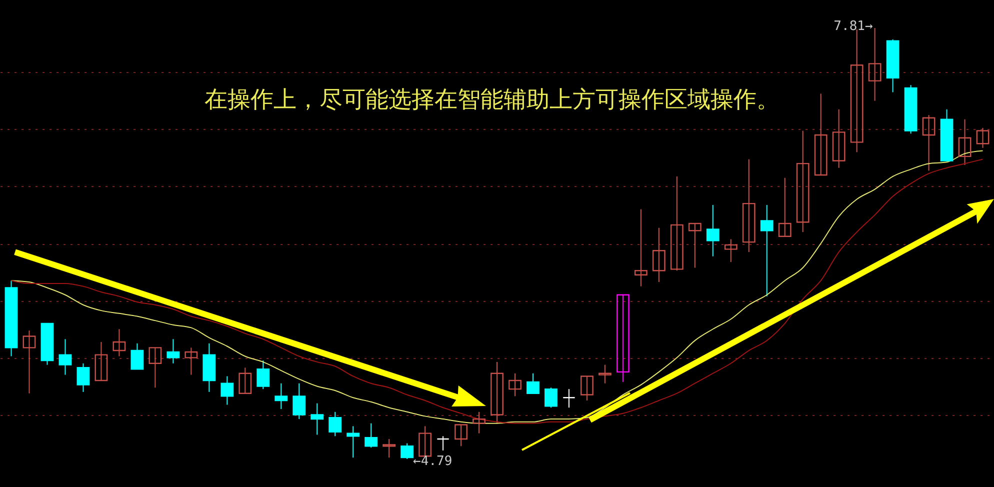  I want to click on annotation: ←4.79, so click(432, 461).